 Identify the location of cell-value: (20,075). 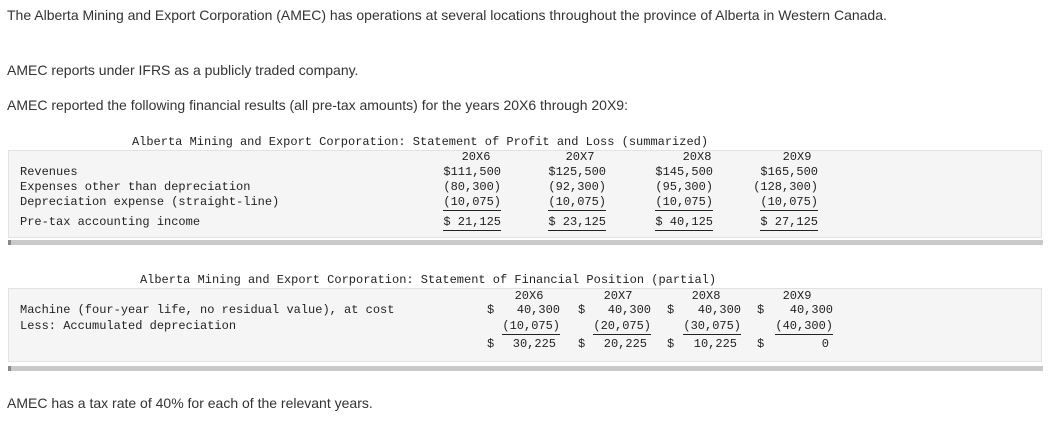
(622, 327).